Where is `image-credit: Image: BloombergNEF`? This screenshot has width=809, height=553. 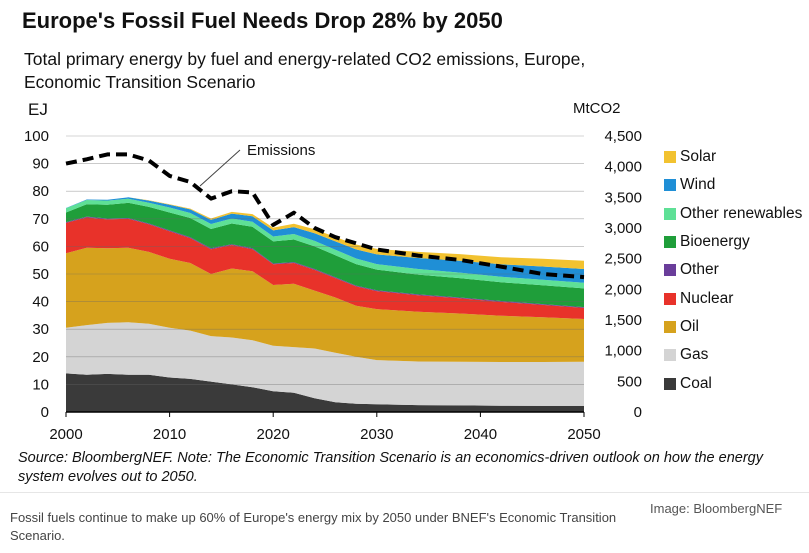
image-credit: Image: BloombergNEF is located at coordinates (716, 508).